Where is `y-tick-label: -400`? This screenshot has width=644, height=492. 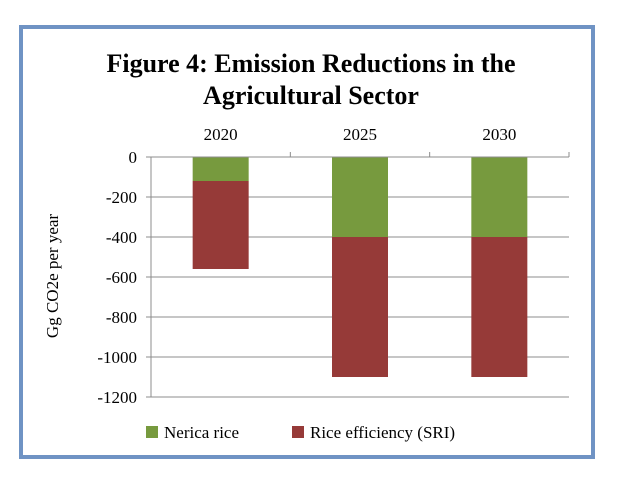
y-tick-label: -400 is located at coordinates (121, 237).